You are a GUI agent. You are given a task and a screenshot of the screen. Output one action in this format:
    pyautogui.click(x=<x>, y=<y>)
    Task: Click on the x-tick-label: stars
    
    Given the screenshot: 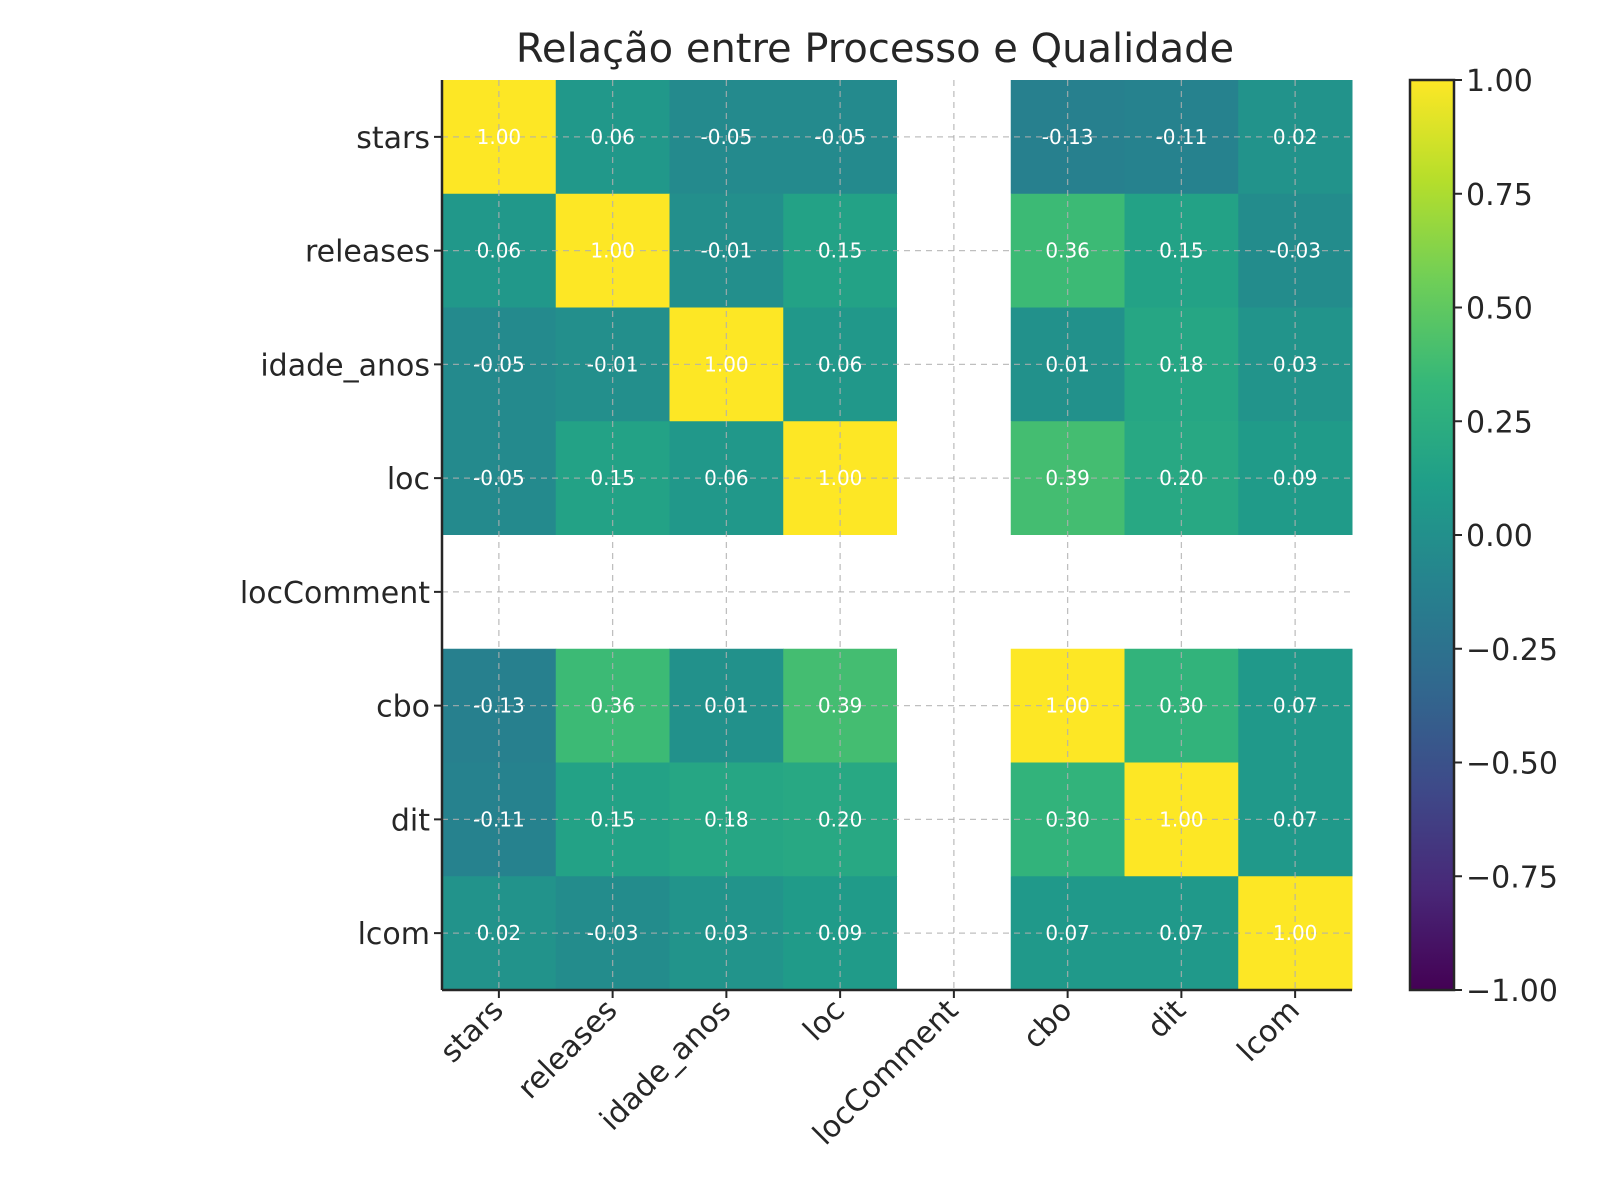 What is the action you would take?
    pyautogui.click(x=472, y=1031)
    